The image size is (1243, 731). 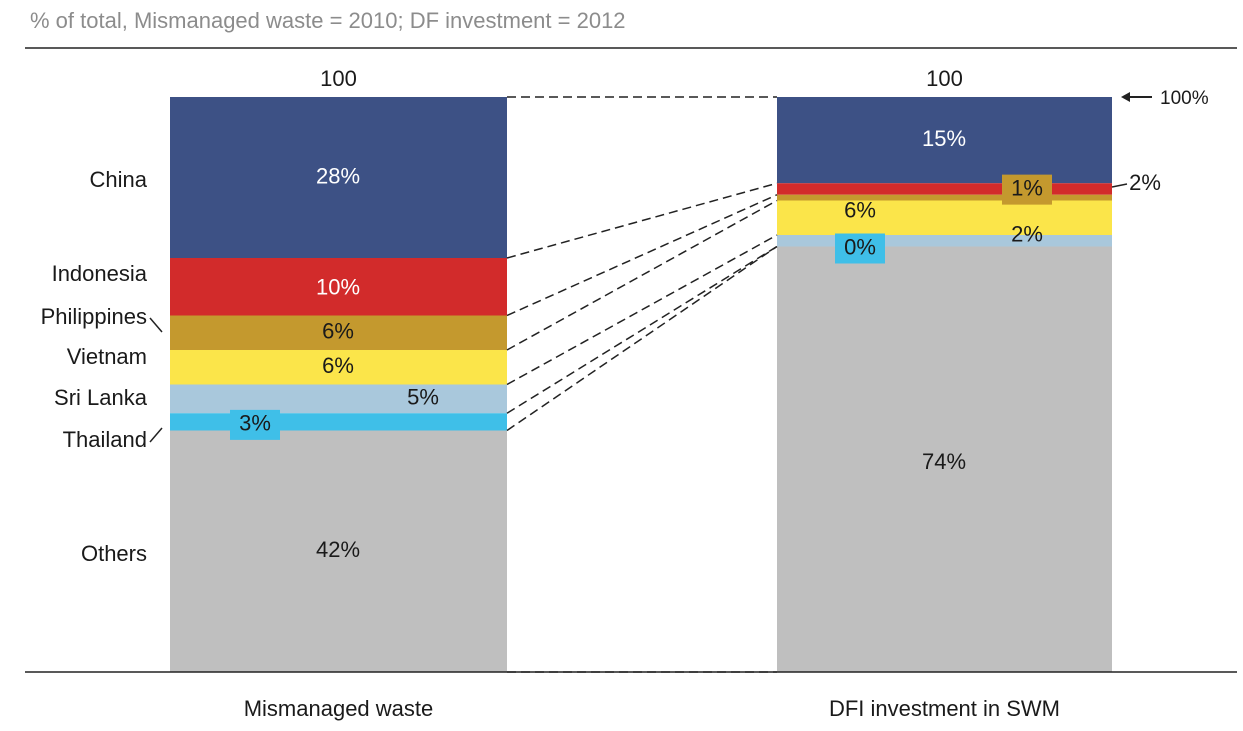 What do you see at coordinates (339, 708) in the screenshot?
I see `x-tick-label: Mismanaged waste` at bounding box center [339, 708].